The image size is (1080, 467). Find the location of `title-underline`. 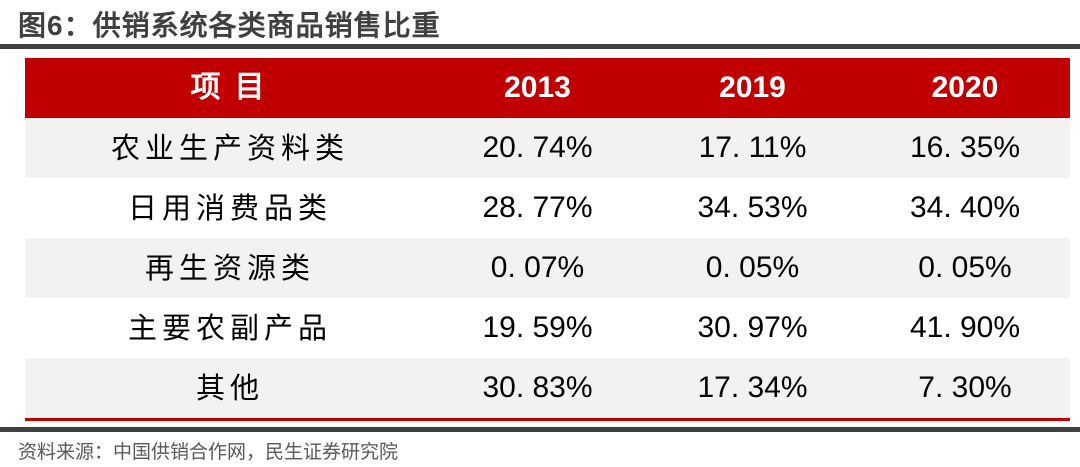

title-underline is located at coordinates (540, 46).